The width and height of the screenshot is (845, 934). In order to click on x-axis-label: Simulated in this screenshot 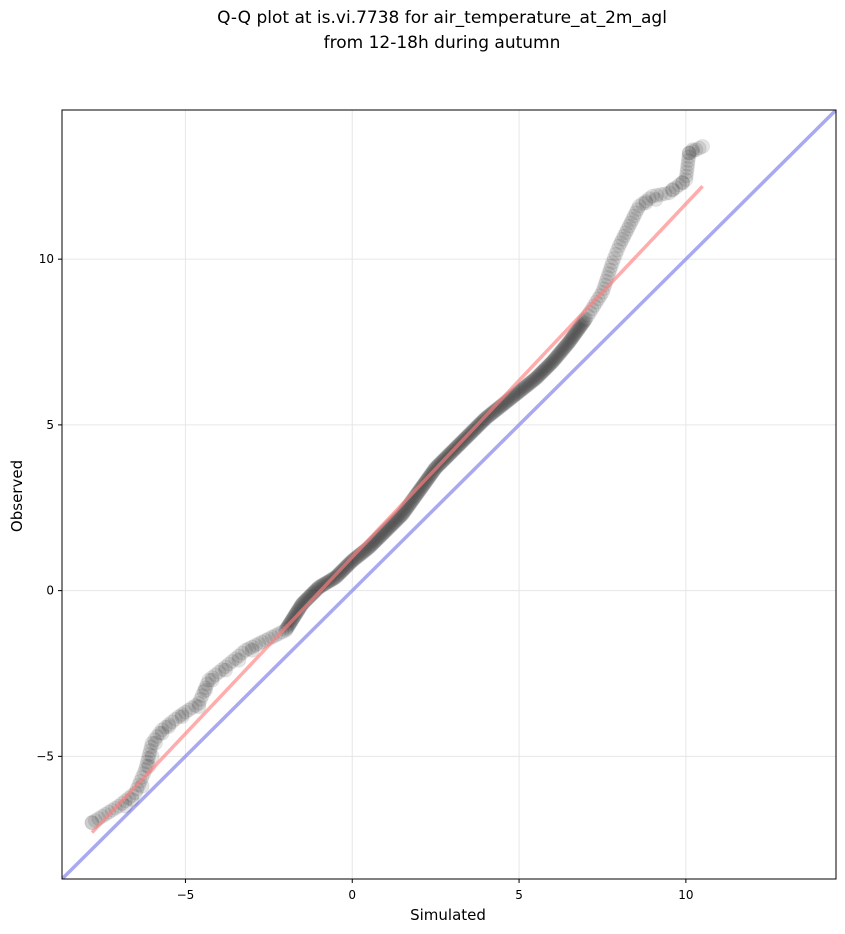, I will do `click(448, 915)`.